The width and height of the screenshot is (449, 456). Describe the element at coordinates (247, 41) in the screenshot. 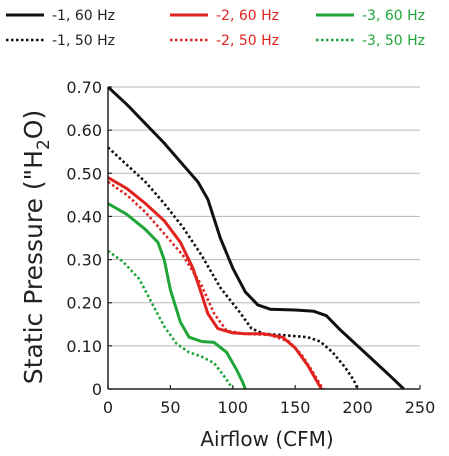

I see `legend-label-4: -2, 50 Hz` at that location.